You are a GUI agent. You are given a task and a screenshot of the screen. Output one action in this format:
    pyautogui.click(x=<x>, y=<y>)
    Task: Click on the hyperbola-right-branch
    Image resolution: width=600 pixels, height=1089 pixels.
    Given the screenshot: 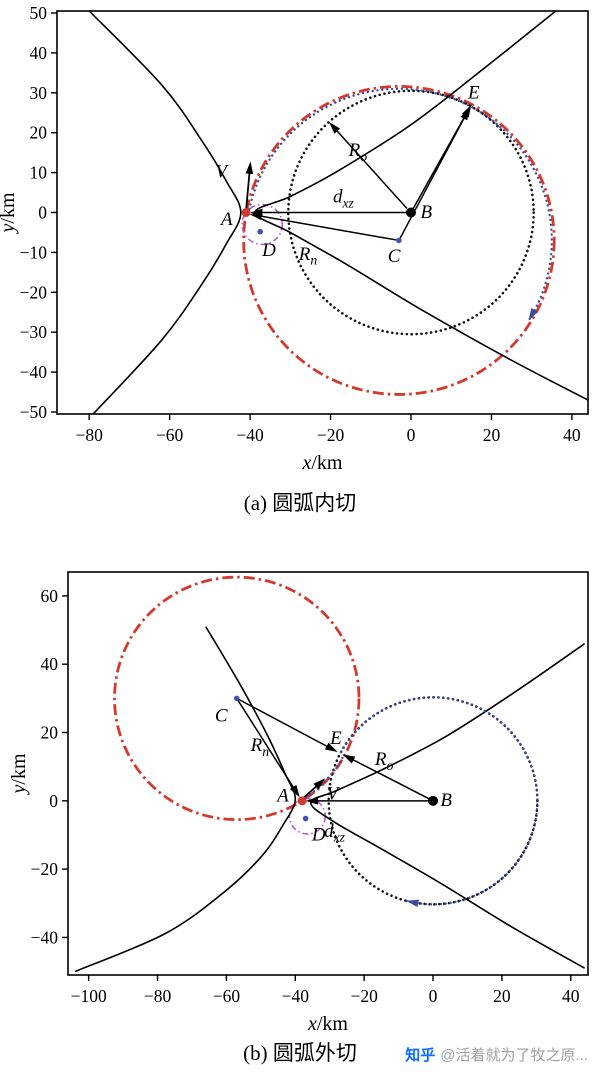 What is the action you would take?
    pyautogui.click(x=448, y=806)
    